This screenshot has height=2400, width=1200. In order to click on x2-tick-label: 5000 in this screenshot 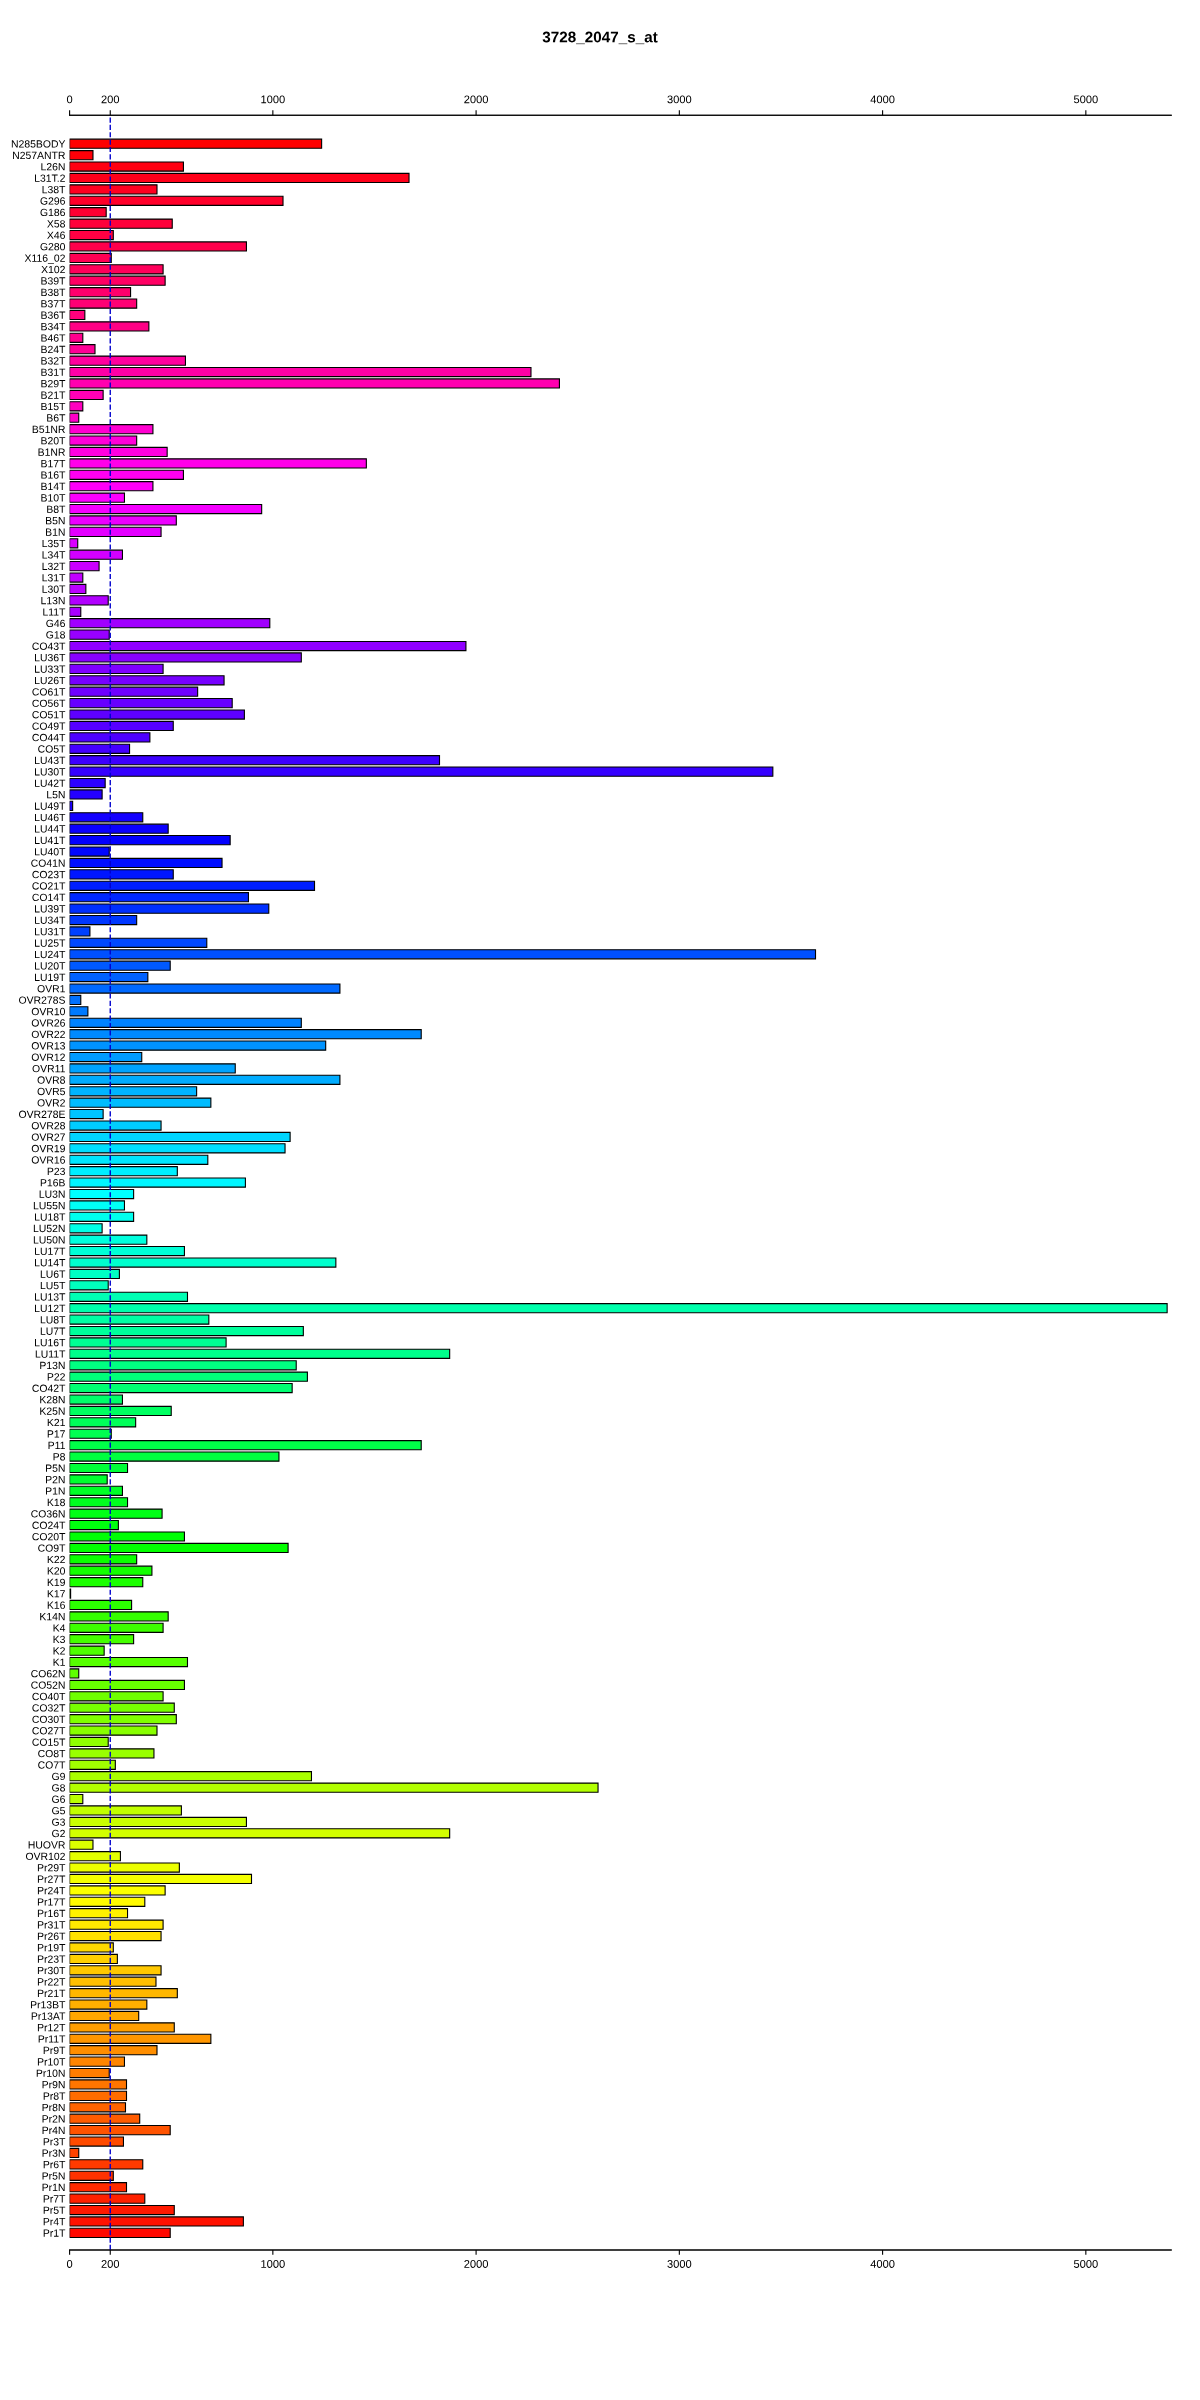, I will do `click(1085, 99)`.